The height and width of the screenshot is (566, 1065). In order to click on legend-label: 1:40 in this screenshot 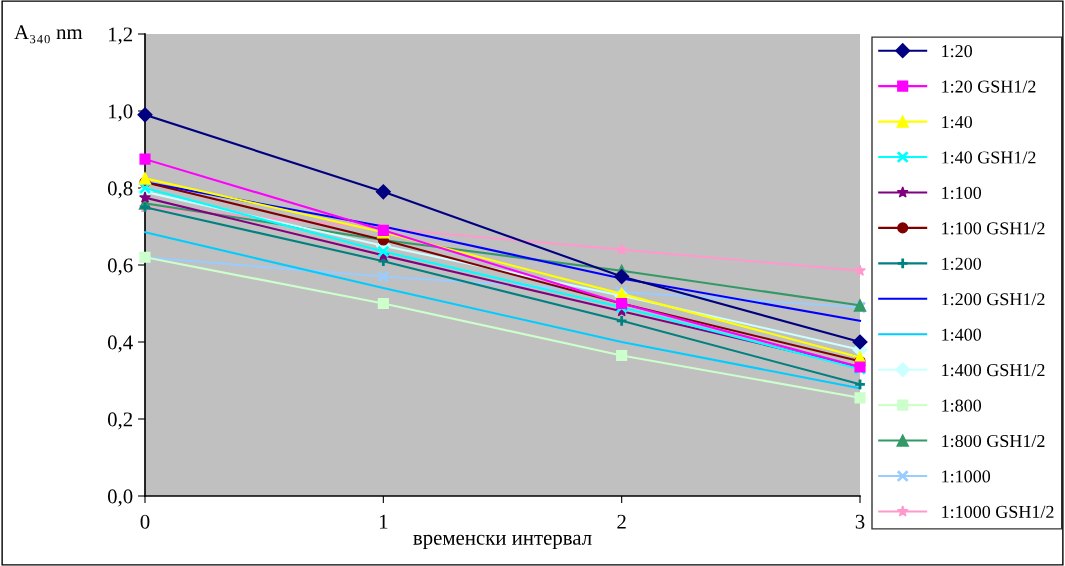, I will do `click(957, 122)`.